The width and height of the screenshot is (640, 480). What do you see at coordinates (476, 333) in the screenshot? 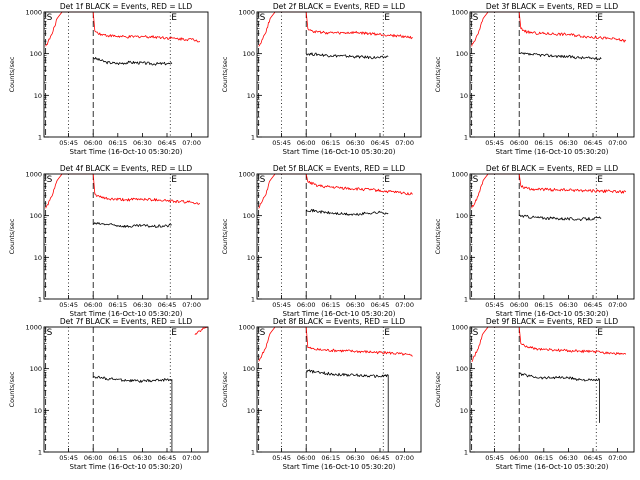
I see `marker-S: S` at bounding box center [476, 333].